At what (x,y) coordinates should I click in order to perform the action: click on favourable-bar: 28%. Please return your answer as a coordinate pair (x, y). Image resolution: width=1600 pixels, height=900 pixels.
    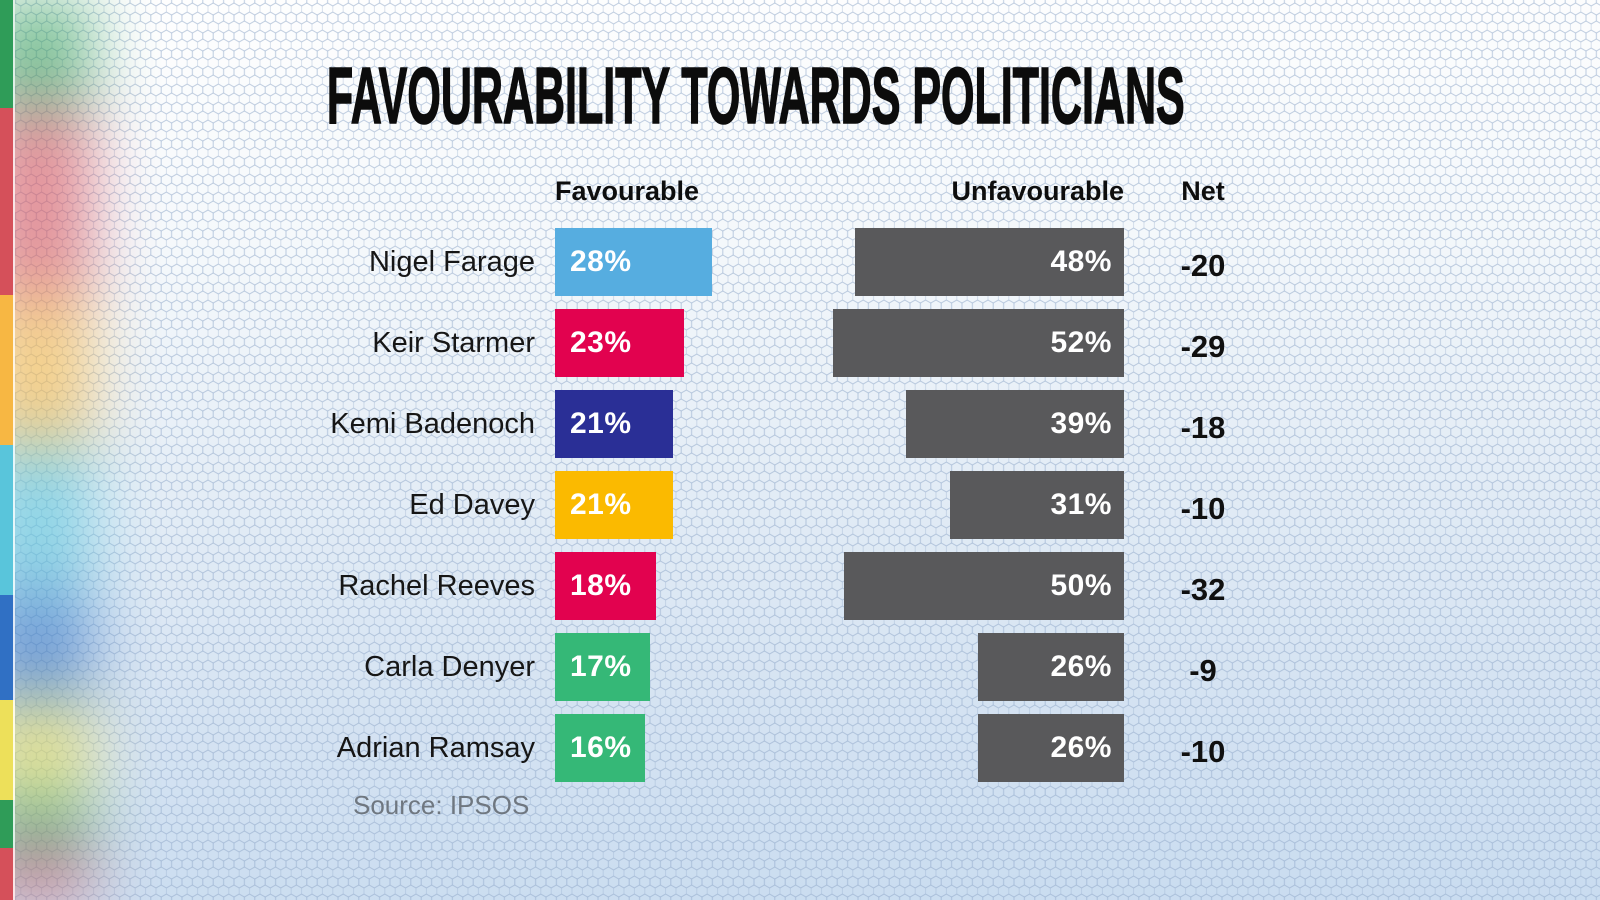
    Looking at the image, I should click on (633, 262).